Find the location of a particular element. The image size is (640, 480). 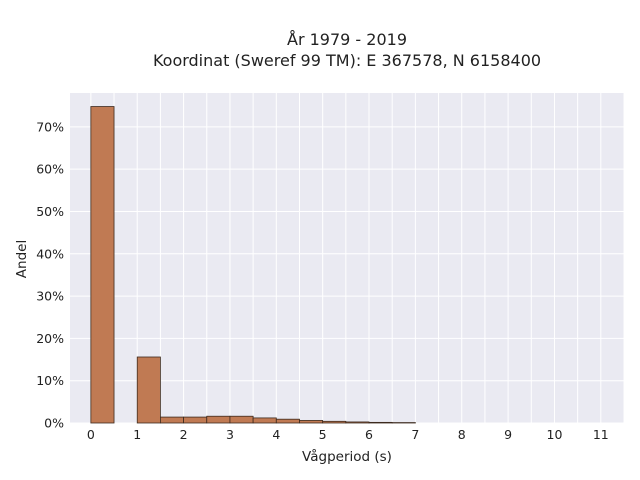

y-tick-label: 20% is located at coordinates (50, 338).